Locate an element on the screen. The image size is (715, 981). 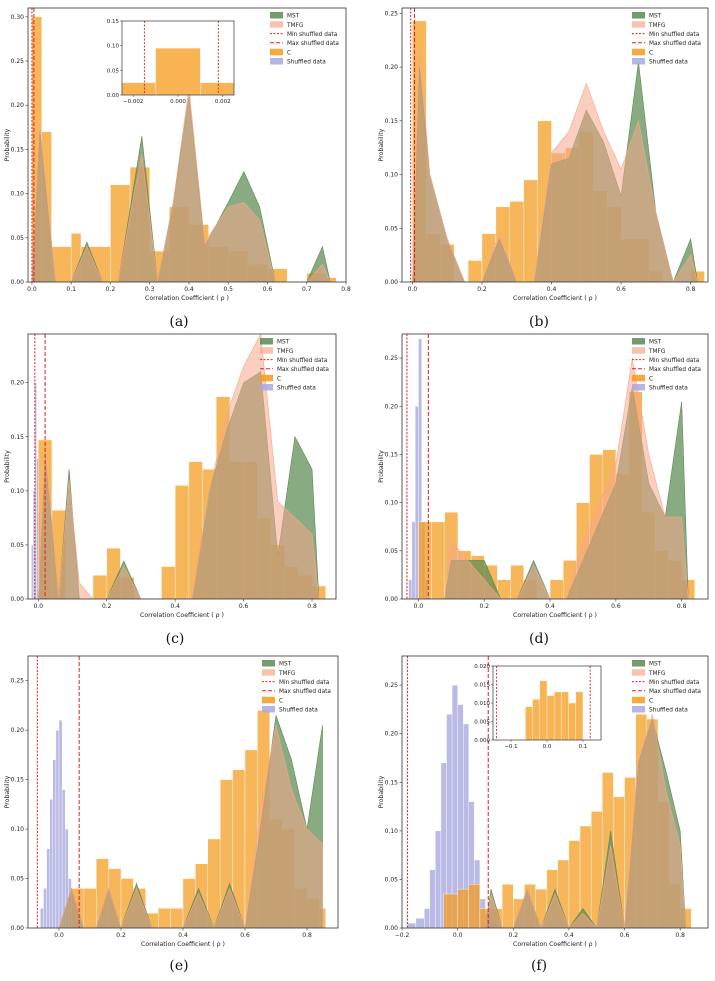
x-tick-label: 0.7 is located at coordinates (307, 289).